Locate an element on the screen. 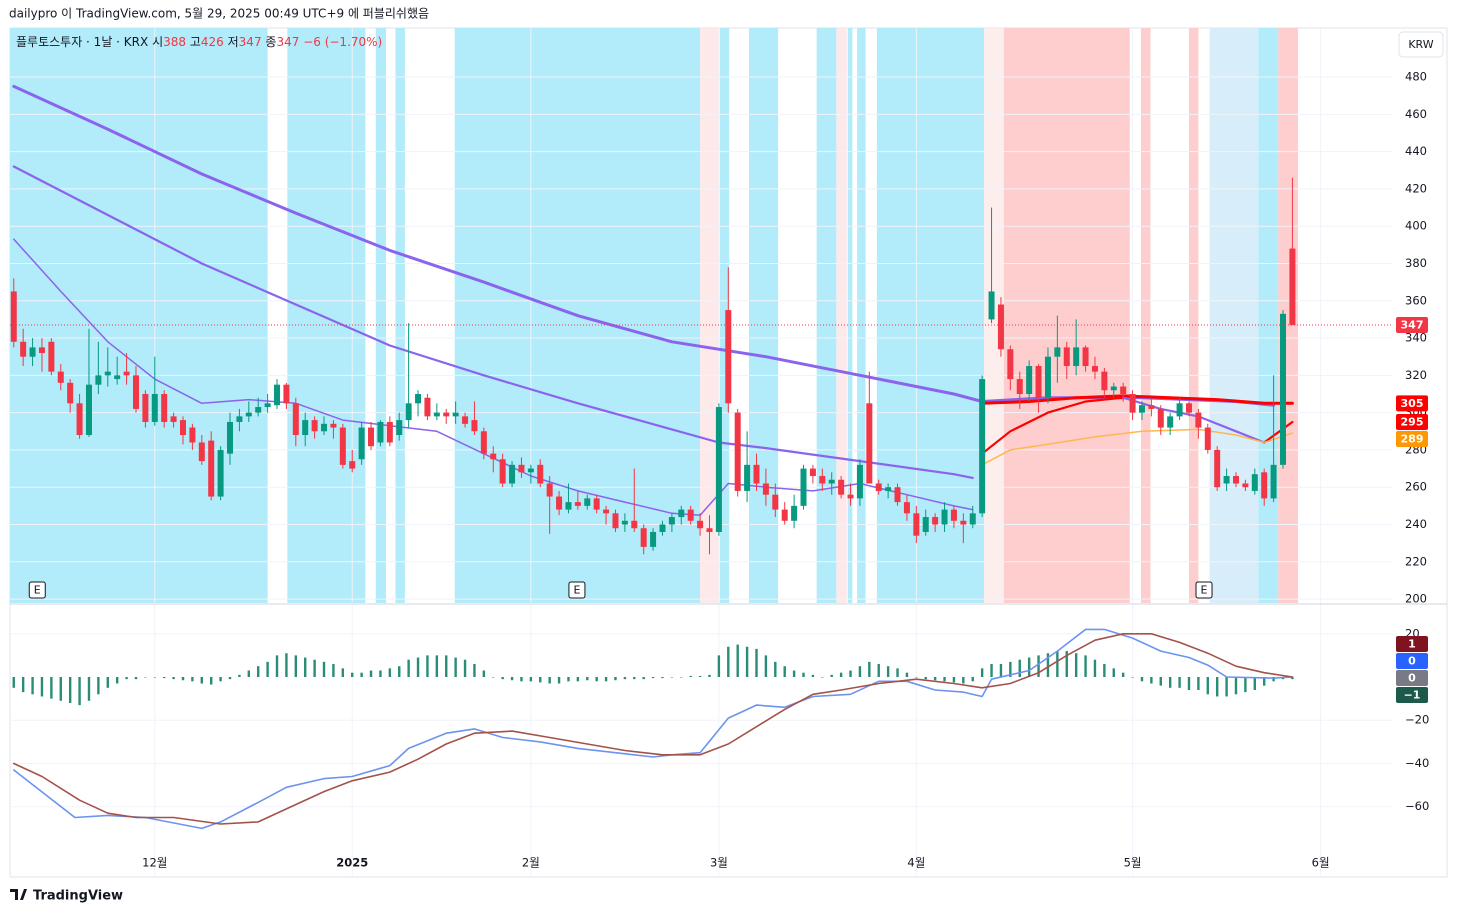  price-tag: 289 is located at coordinates (1412, 438).